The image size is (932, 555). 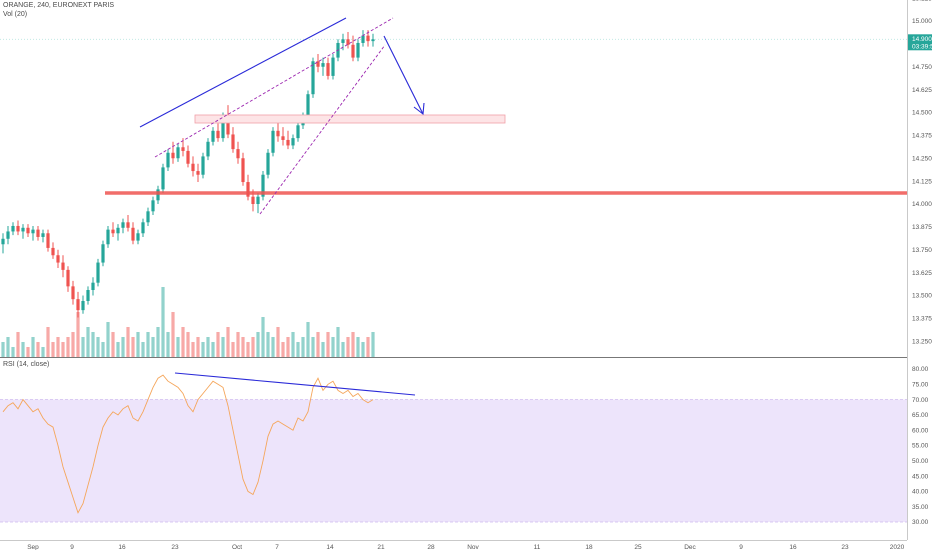 What do you see at coordinates (33, 547) in the screenshot?
I see `time-tick-0: Sep` at bounding box center [33, 547].